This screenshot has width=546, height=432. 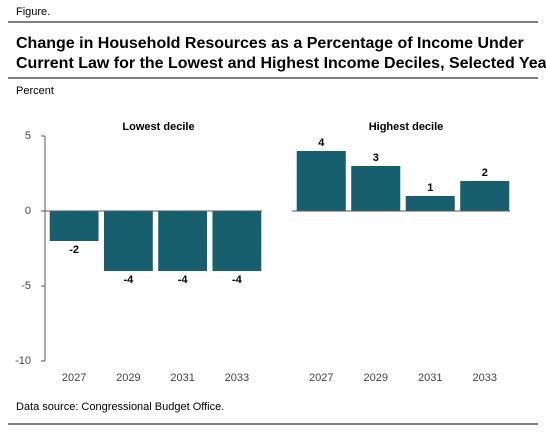 I want to click on panel-title: Highest decile, so click(x=406, y=127).